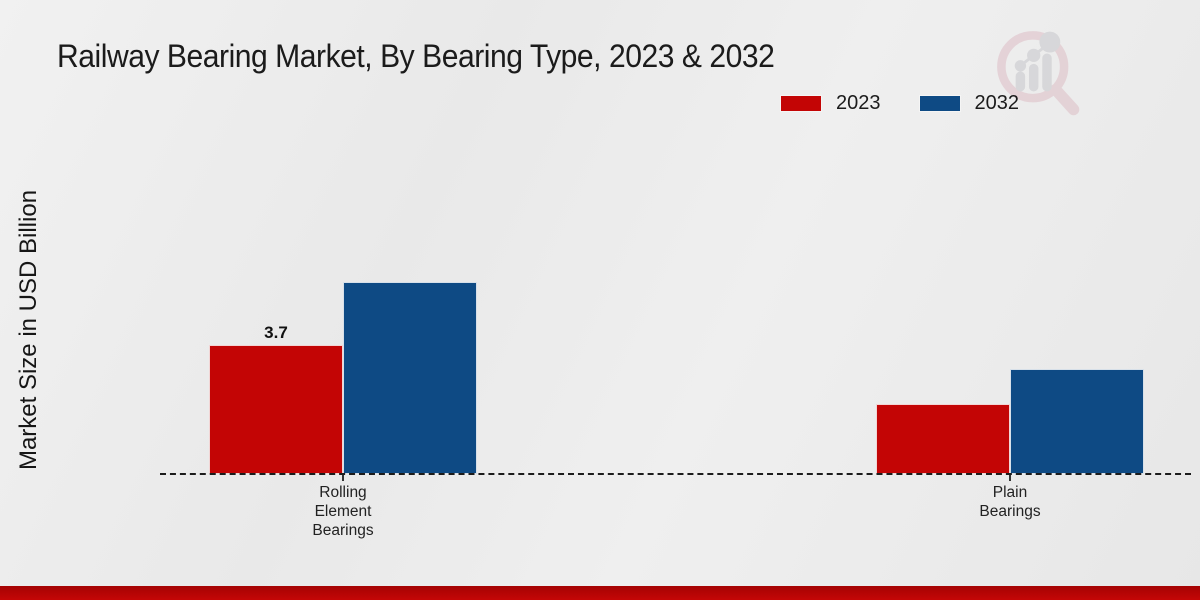 The image size is (1200, 600). What do you see at coordinates (801, 103) in the screenshot?
I see `legend-swatch-2023` at bounding box center [801, 103].